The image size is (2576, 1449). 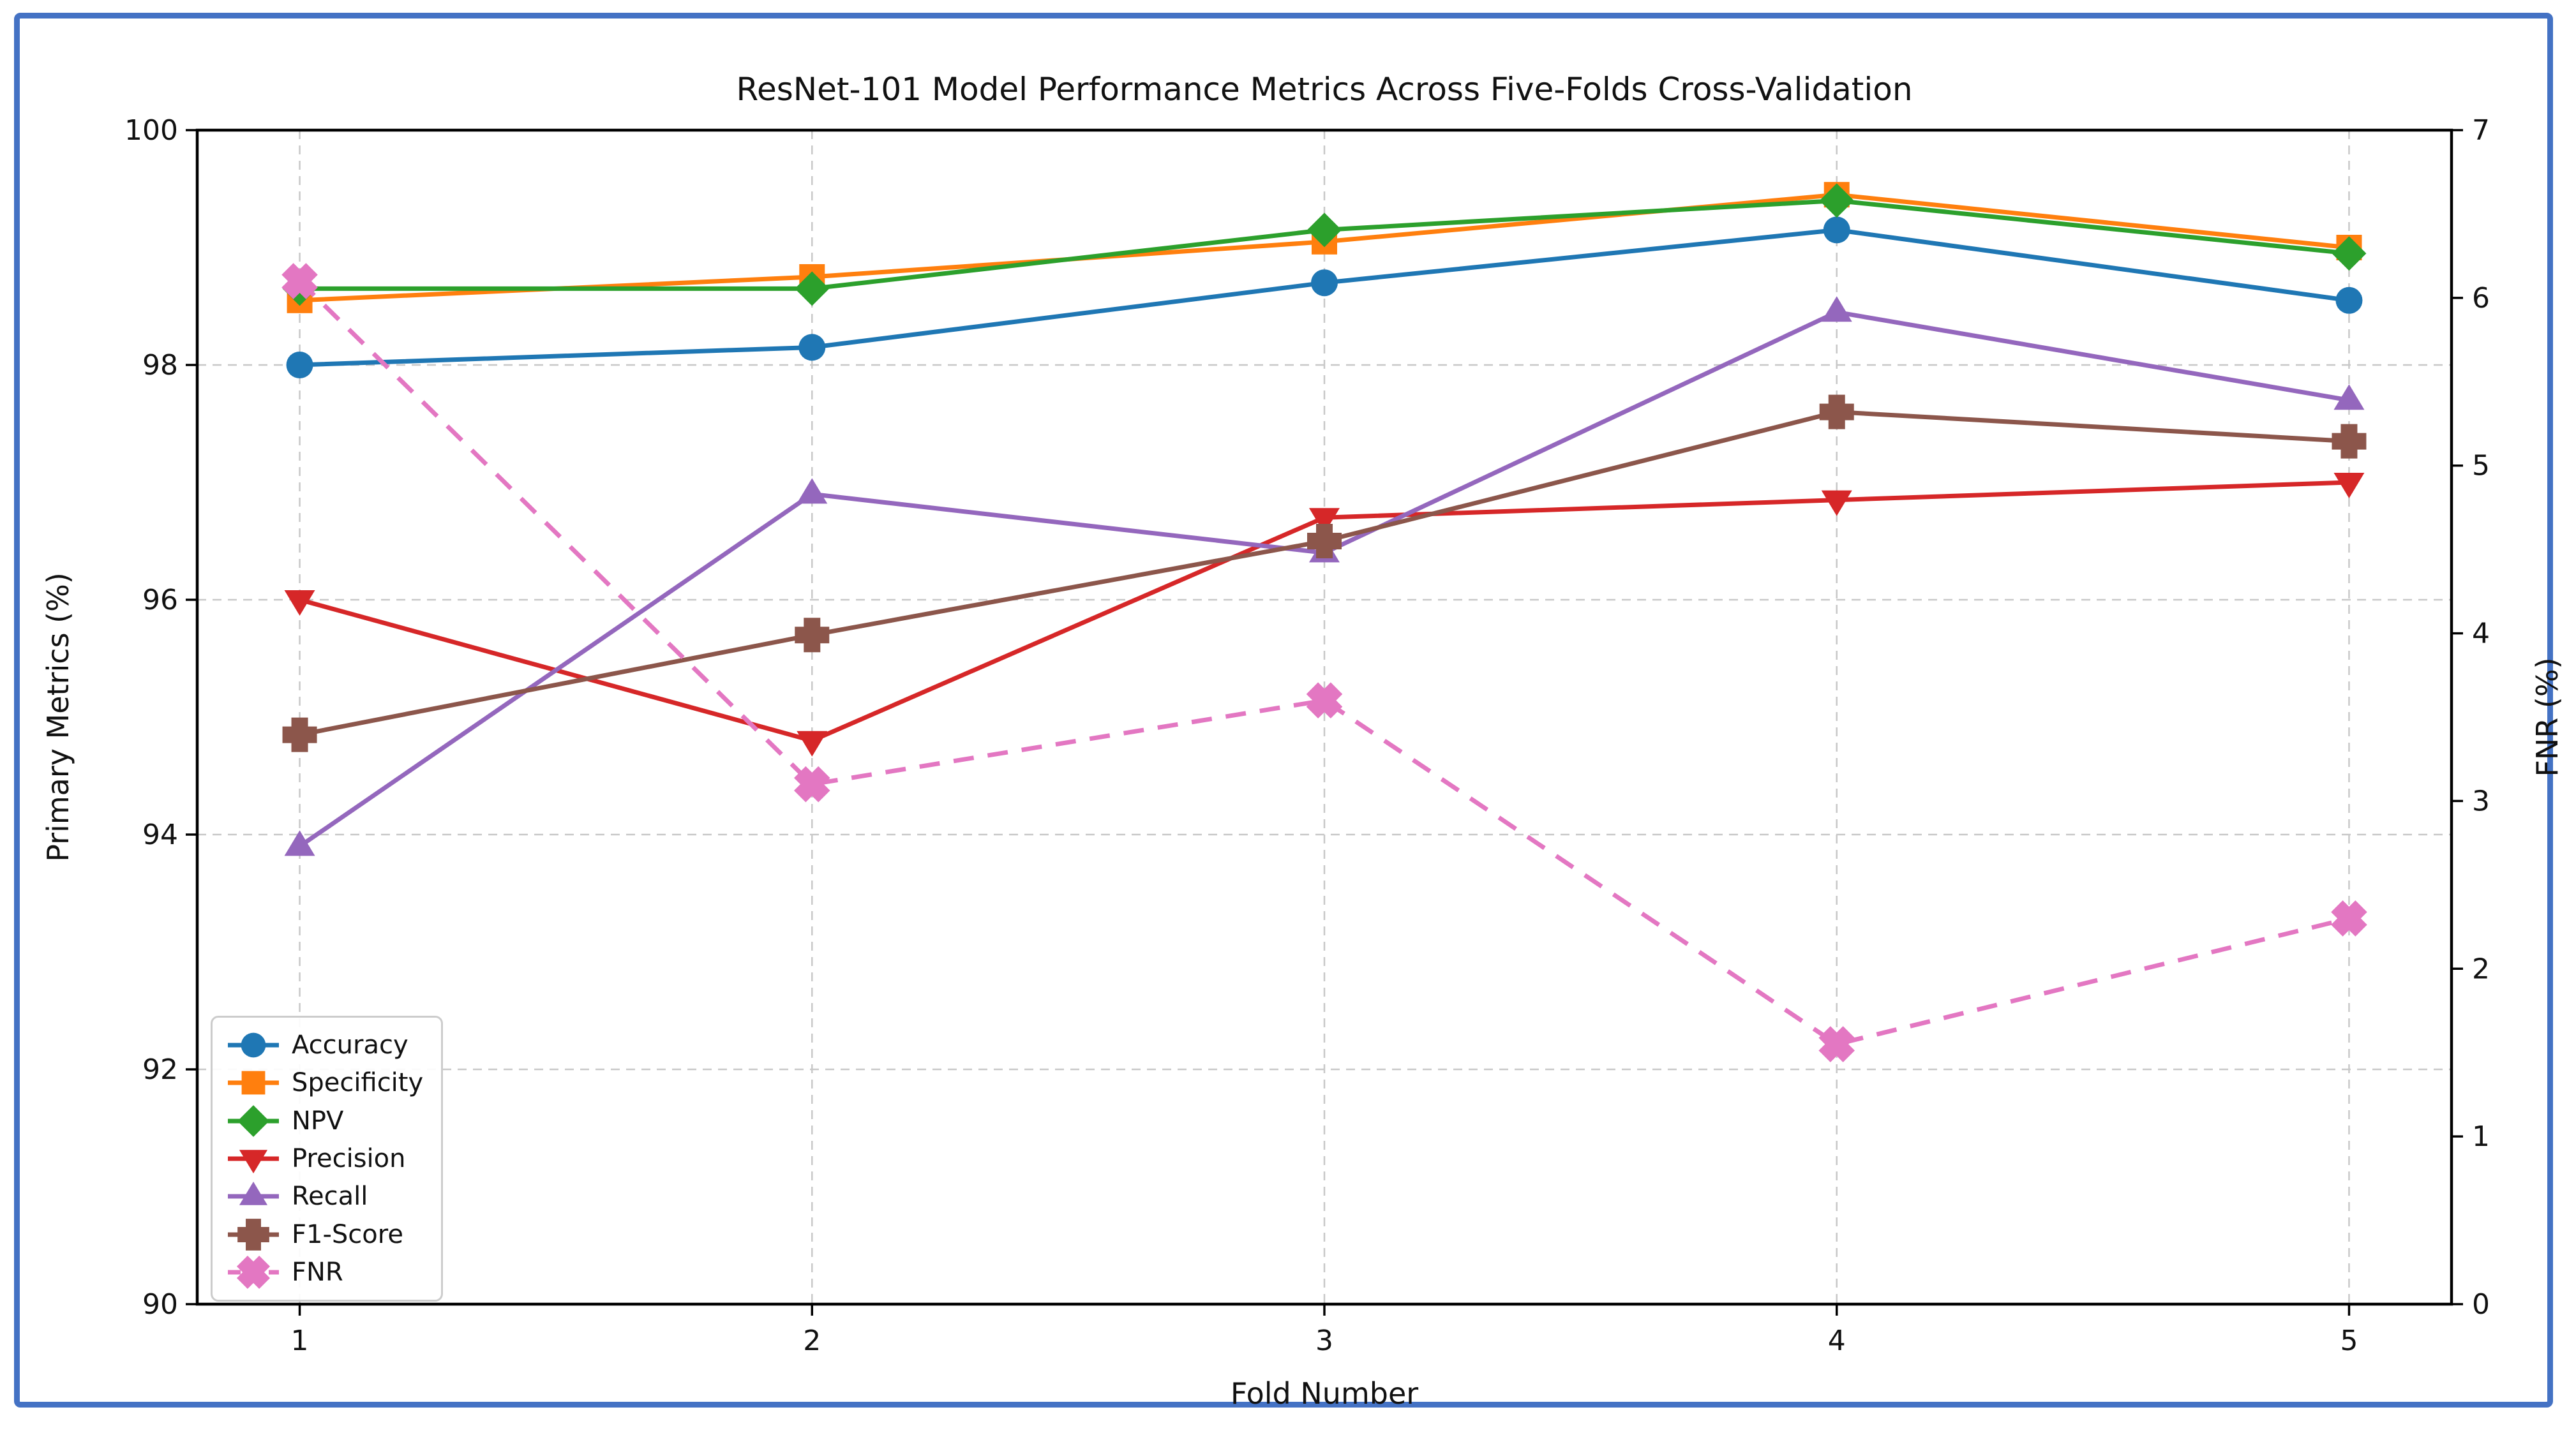 What do you see at coordinates (317, 1272) in the screenshot?
I see `legend-label: FNR` at bounding box center [317, 1272].